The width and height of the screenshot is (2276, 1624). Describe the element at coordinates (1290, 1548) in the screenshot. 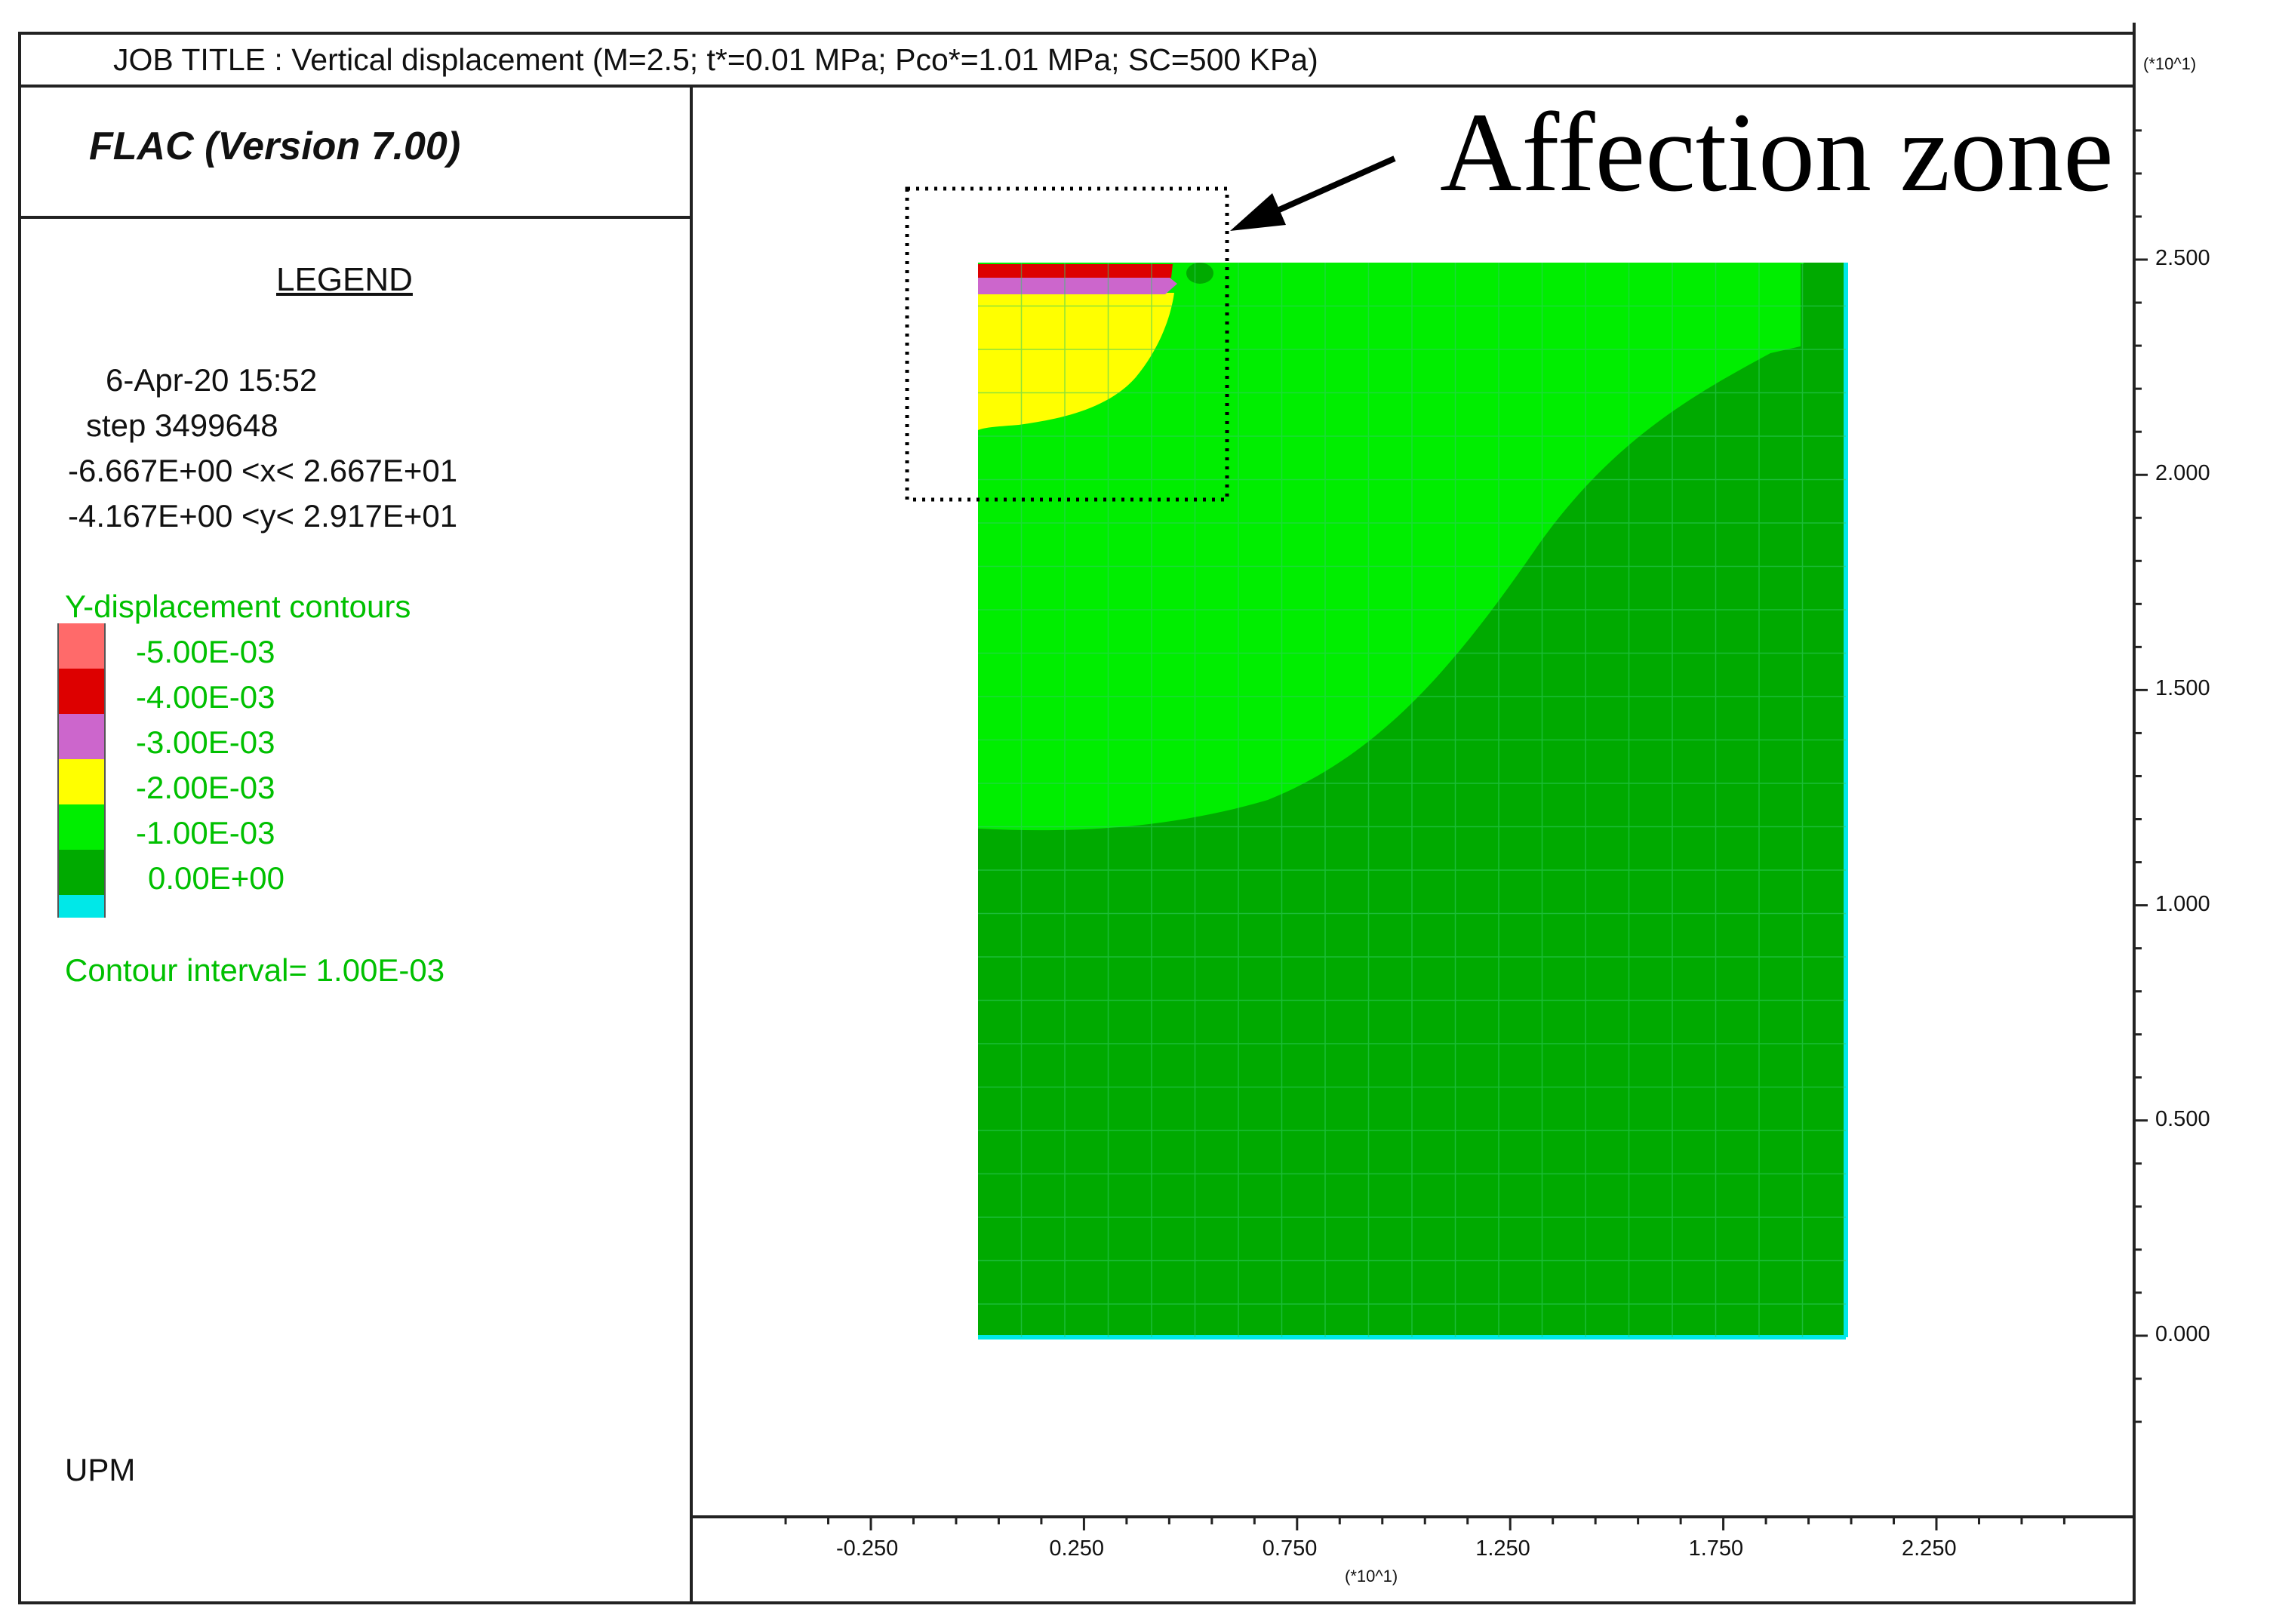

I see `x-tick-label: 0.750` at that location.